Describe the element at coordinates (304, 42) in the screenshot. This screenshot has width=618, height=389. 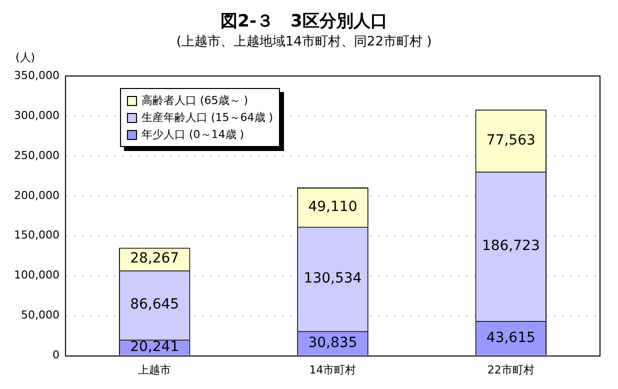
I see `chart-subtitle: (上越市、上越地域14市町村、同22市町村 )` at that location.